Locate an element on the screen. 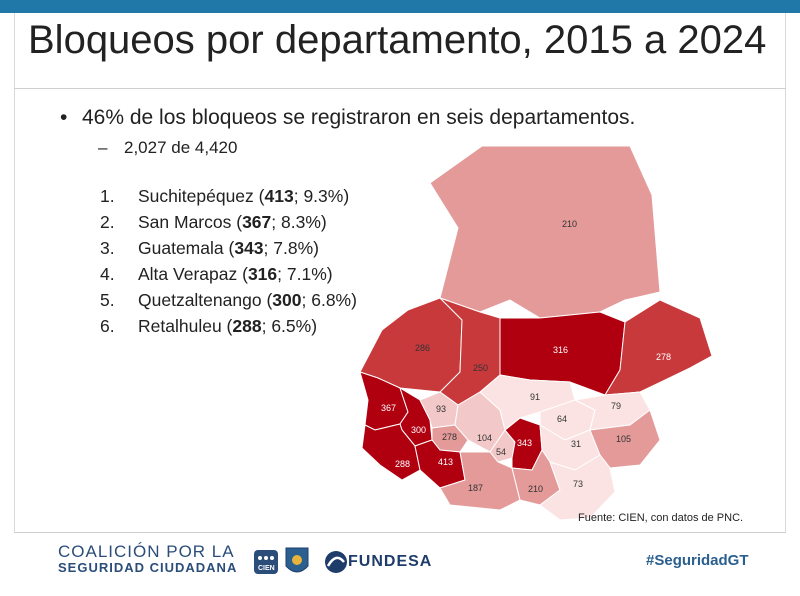  region-baja-verapaz is located at coordinates (527, 402).